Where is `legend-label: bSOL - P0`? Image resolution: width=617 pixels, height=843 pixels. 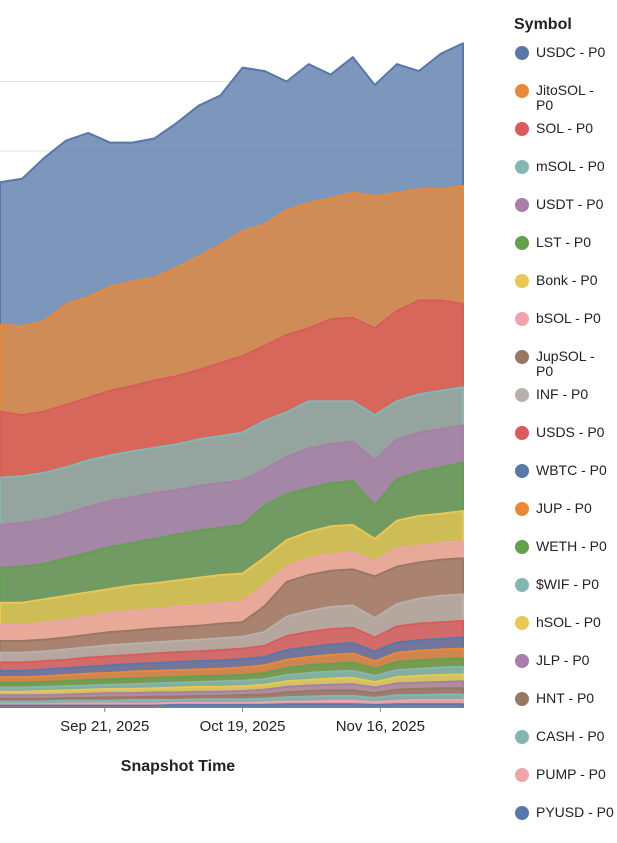
legend-label: bSOL - P0 is located at coordinates (568, 318).